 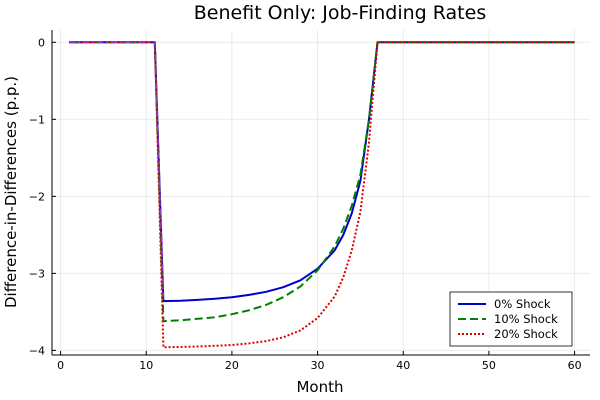 I want to click on y-axis-label: Difference-in-Differences (p.p.), so click(x=11, y=192).